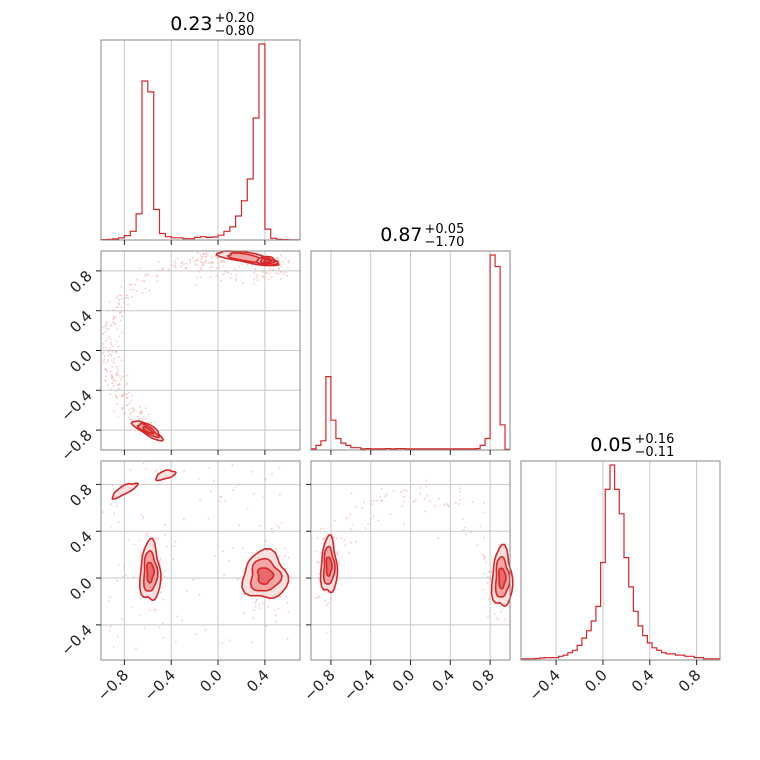  What do you see at coordinates (483, 681) in the screenshot?
I see `x-tick-label: 0.8` at bounding box center [483, 681].